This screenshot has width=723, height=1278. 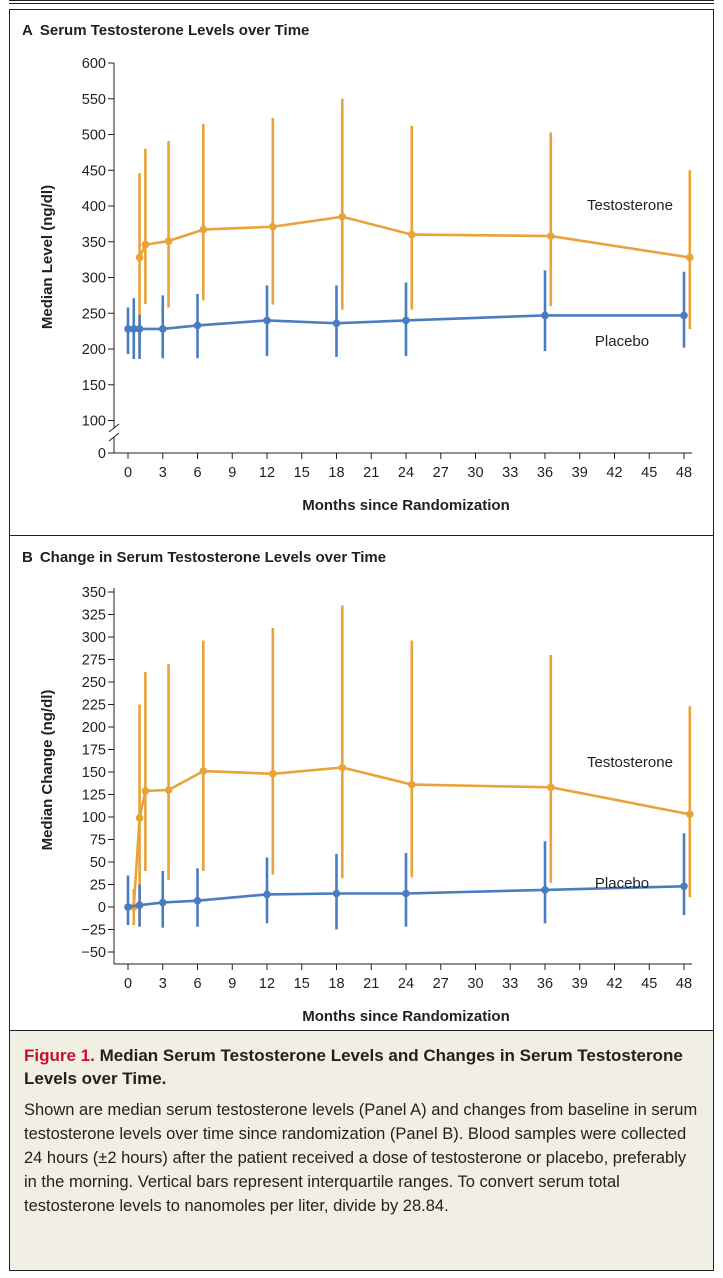 What do you see at coordinates (622, 341) in the screenshot?
I see `panel-a-series-label-placebo: Placebo` at bounding box center [622, 341].